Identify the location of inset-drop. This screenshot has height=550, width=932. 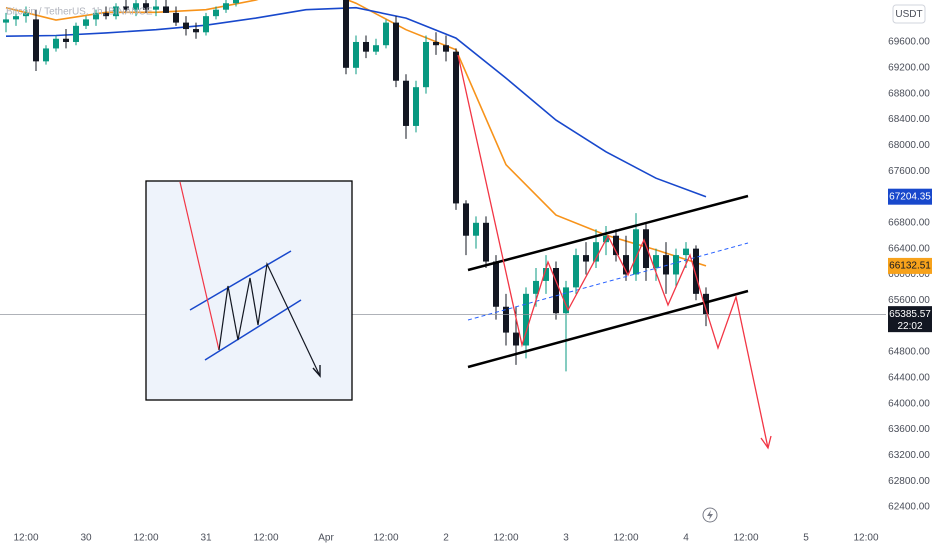
(199, 266).